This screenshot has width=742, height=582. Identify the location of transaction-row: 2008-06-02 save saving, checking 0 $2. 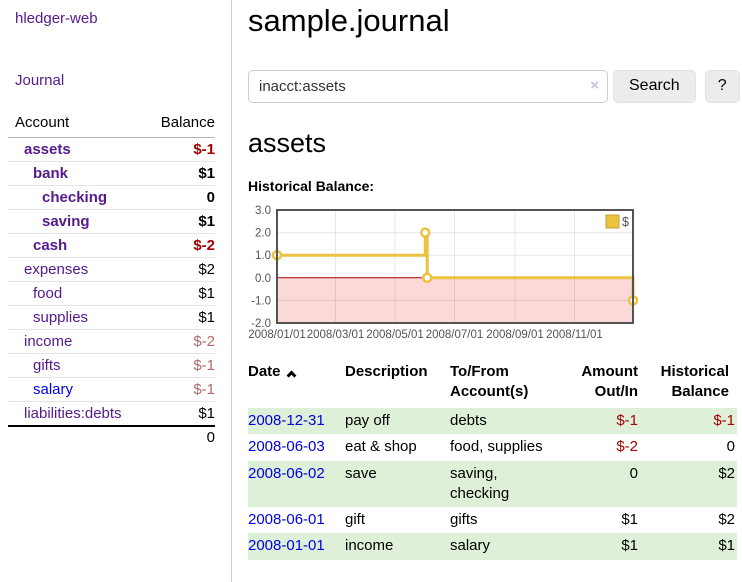
(492, 484).